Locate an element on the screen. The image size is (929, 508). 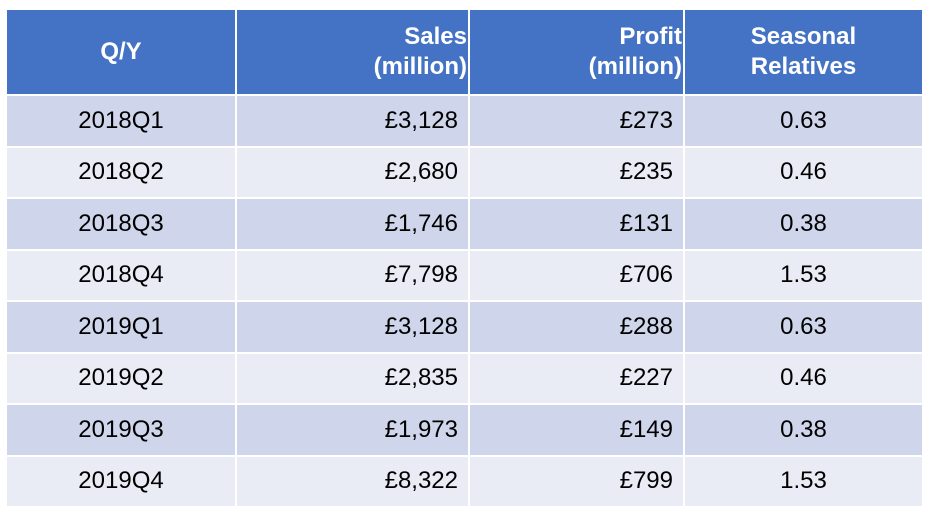
table-row: 2019Q2 £2,835 £227 0.46 is located at coordinates (464, 378).